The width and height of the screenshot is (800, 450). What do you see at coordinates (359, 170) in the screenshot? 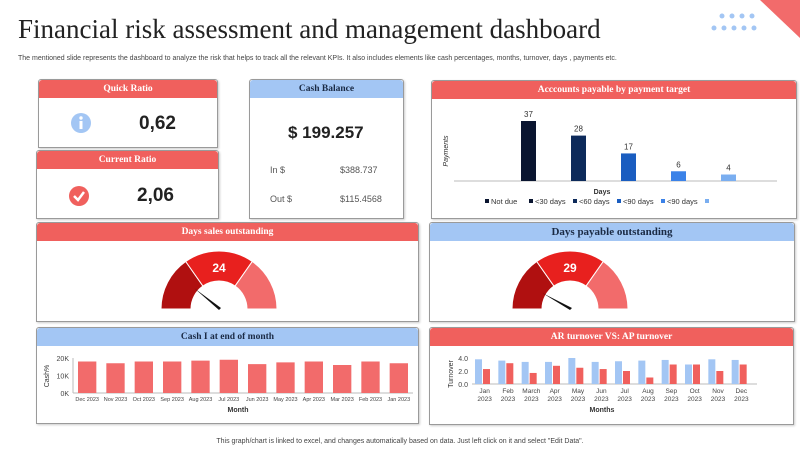
I see `cash-in-value: $388.737` at bounding box center [359, 170].